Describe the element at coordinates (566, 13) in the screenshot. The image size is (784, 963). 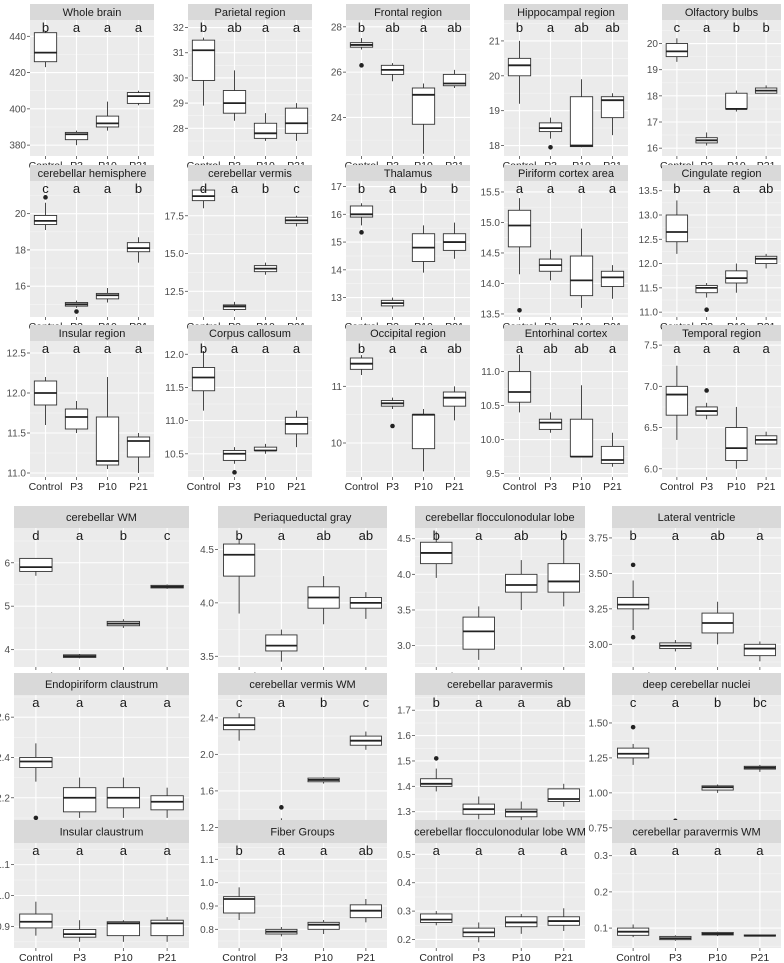
I see `panel-title: Hippocampal region` at that location.